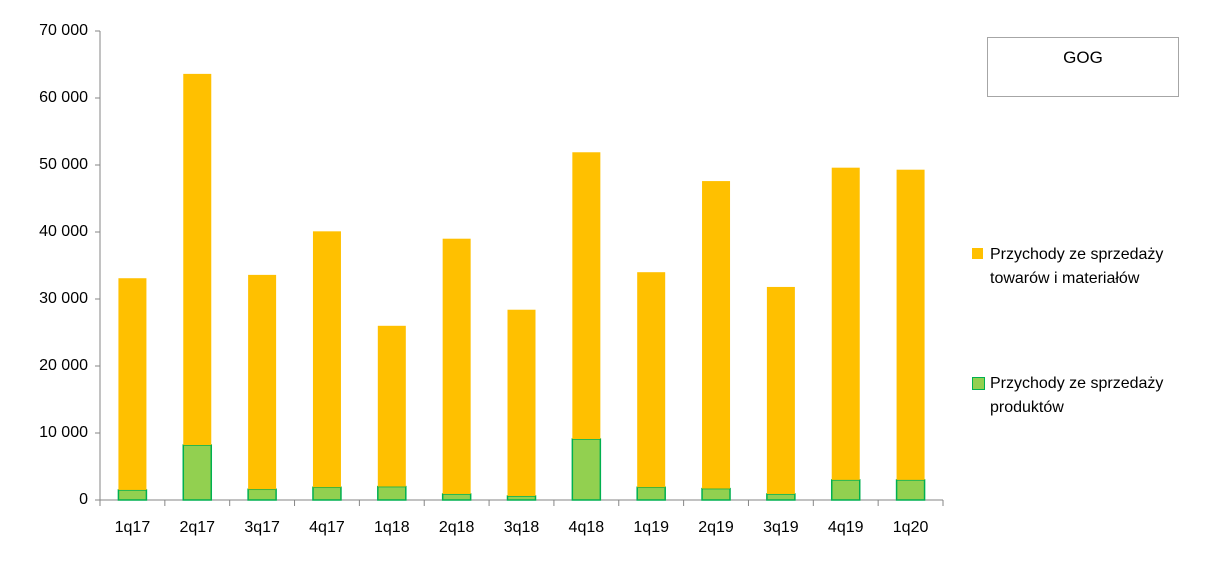  What do you see at coordinates (392, 527) in the screenshot?
I see `x-tick-label: 1q18` at bounding box center [392, 527].